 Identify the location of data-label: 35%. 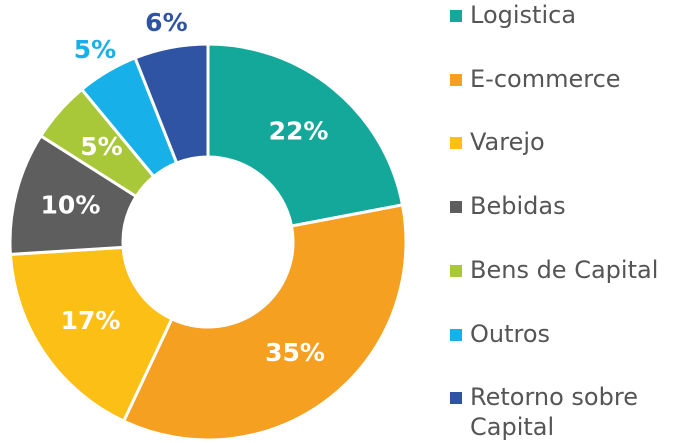
(295, 352).